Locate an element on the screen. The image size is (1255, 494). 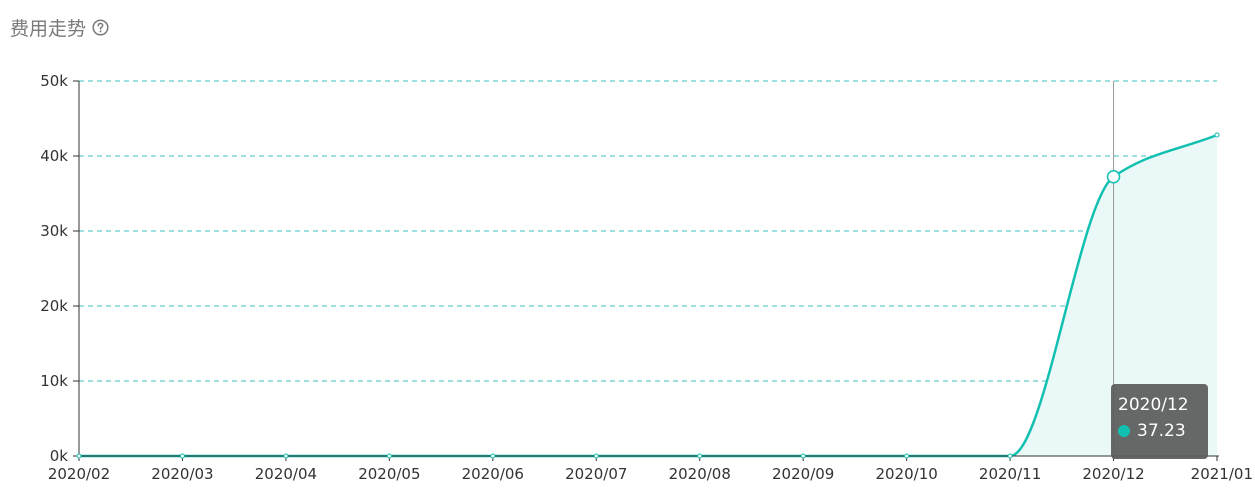
x-tick-label: 2020/12 is located at coordinates (1113, 474).